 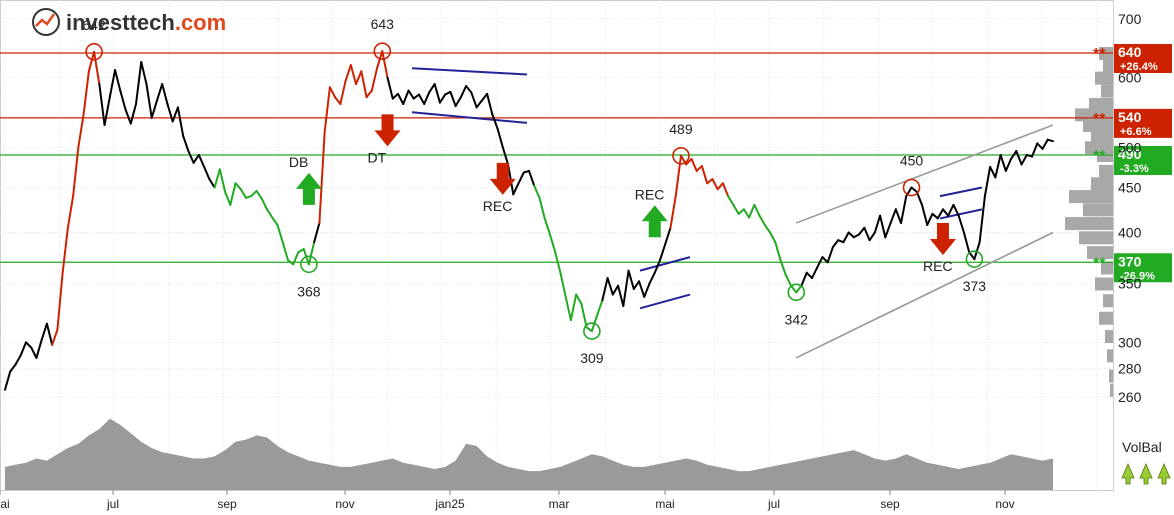 What do you see at coordinates (1130, 154) in the screenshot?
I see `level-value: 490` at bounding box center [1130, 154].